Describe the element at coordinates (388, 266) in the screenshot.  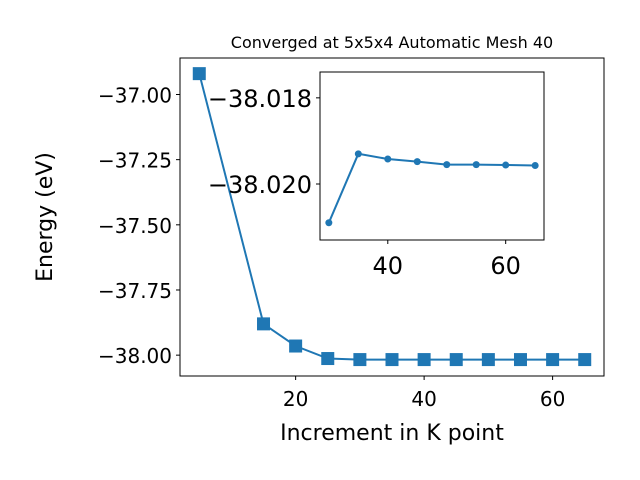
I see `inset-x-tick-label: 40` at that location.